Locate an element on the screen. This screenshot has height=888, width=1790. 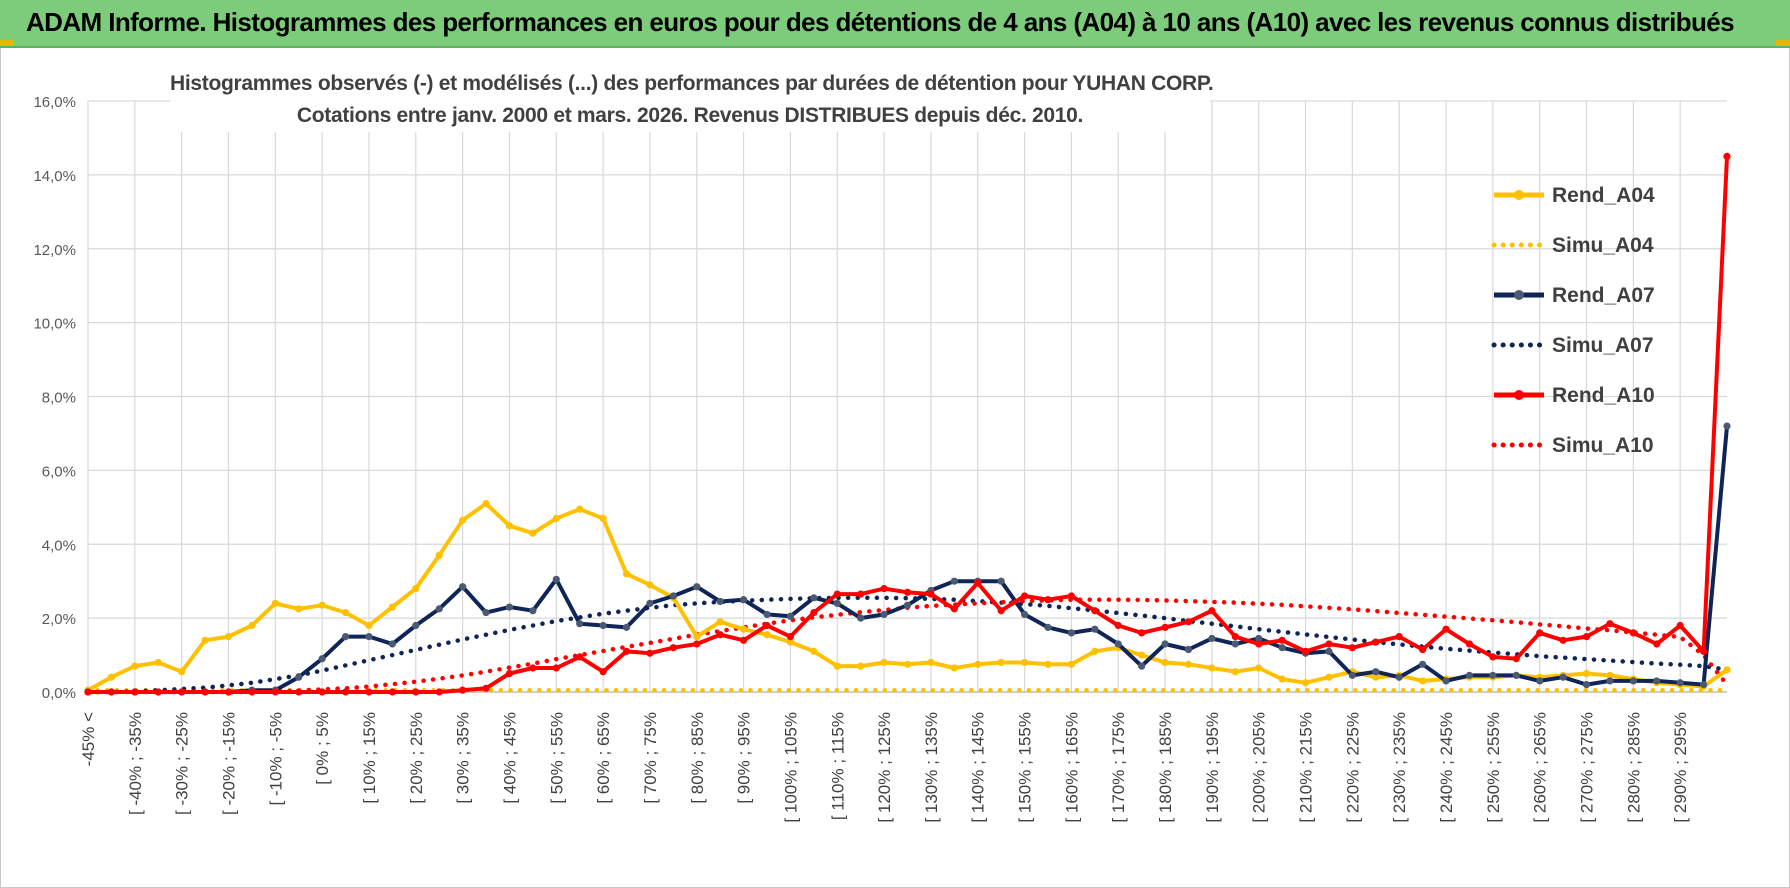
x-tick-label: [ 100% ; 105% is located at coordinates (790, 767).